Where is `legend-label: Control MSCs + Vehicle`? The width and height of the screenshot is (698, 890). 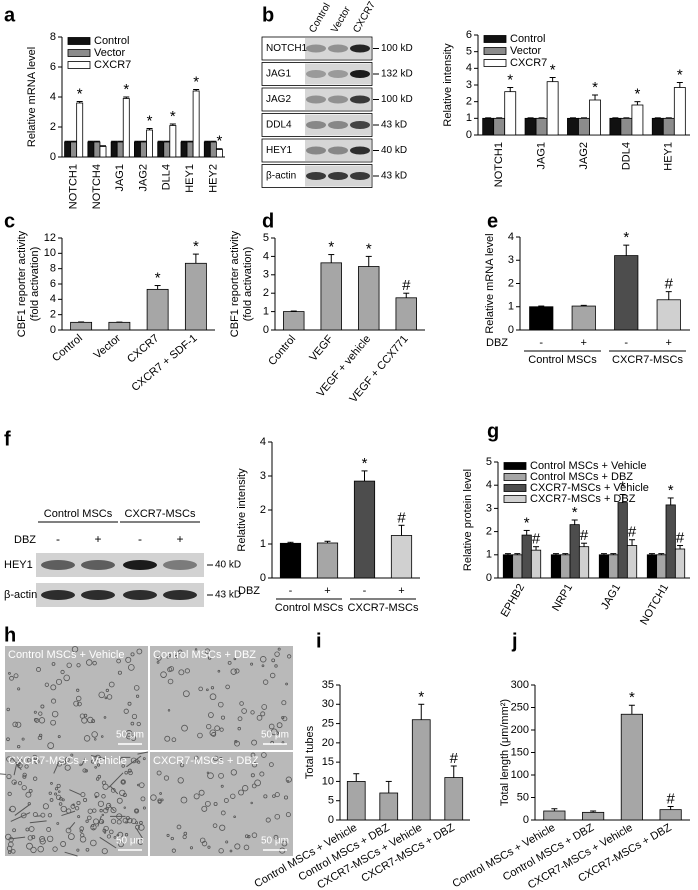
legend-label: Control MSCs + Vehicle is located at coordinates (588, 466).